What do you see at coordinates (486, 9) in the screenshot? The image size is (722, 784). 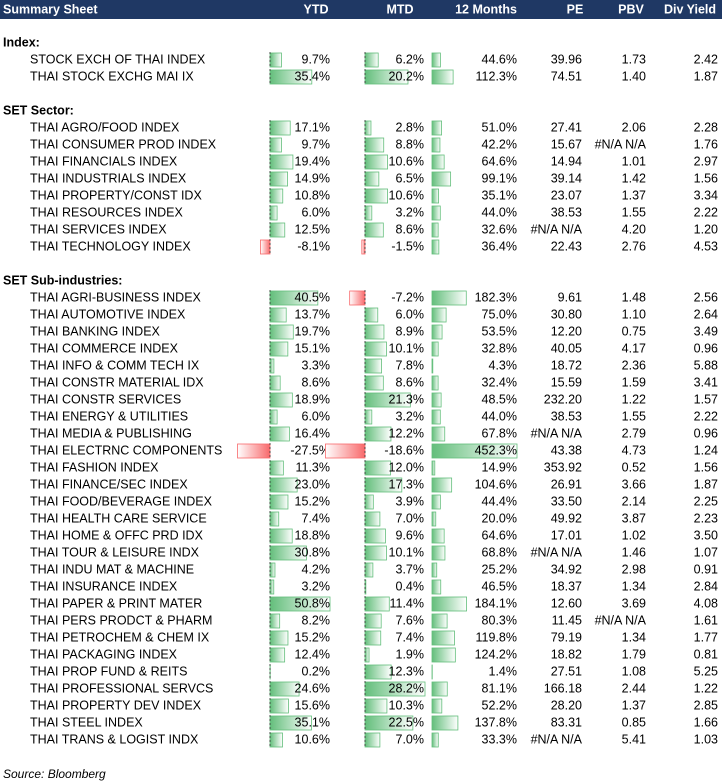 I see `column-header: 12 Months` at bounding box center [486, 9].